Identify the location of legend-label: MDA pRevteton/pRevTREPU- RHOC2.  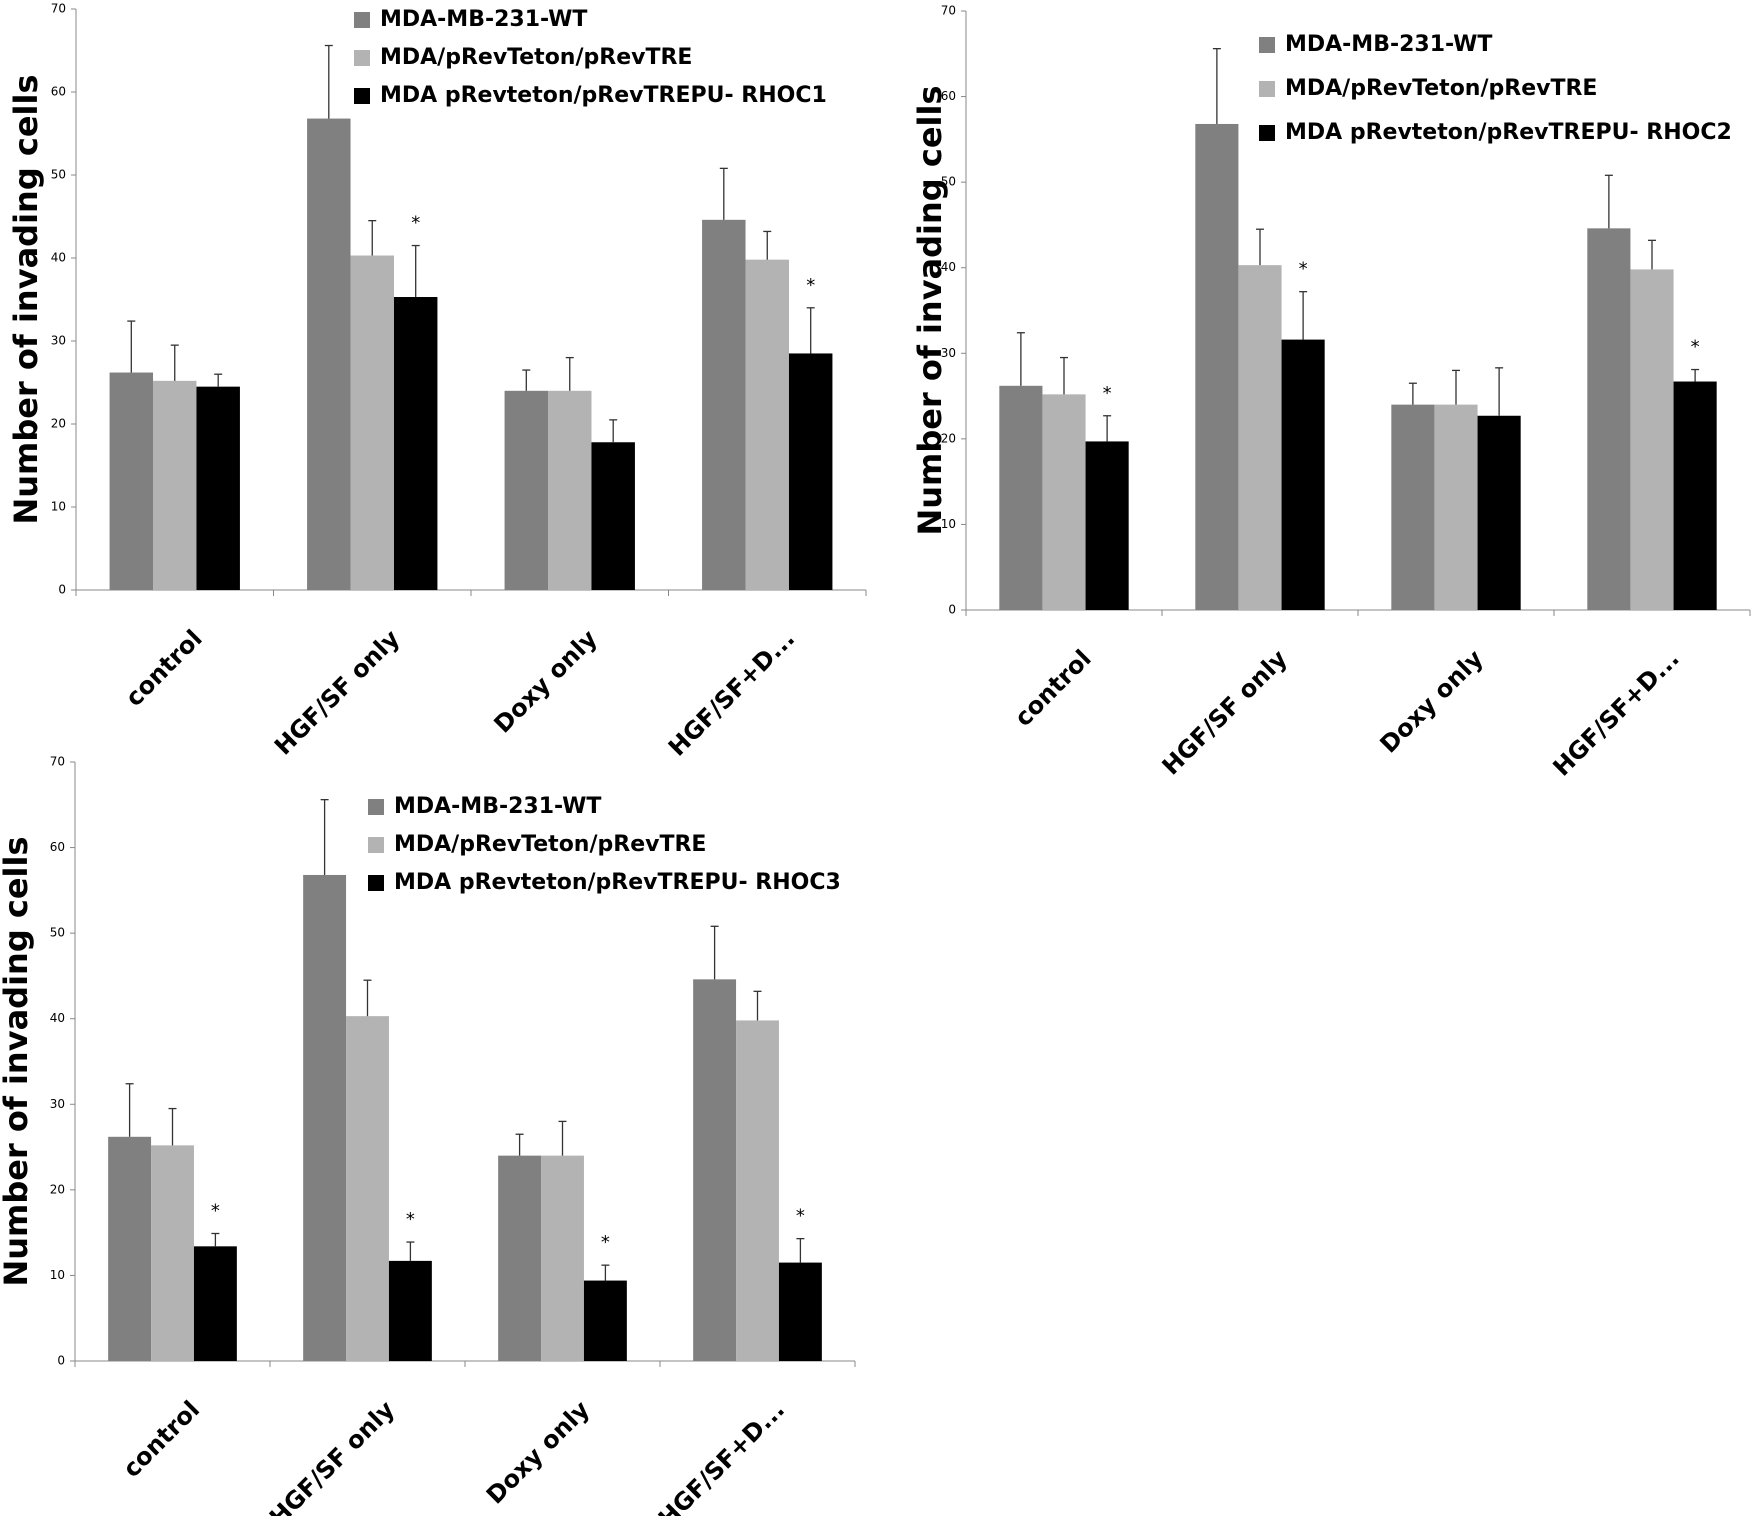
(1508, 132).